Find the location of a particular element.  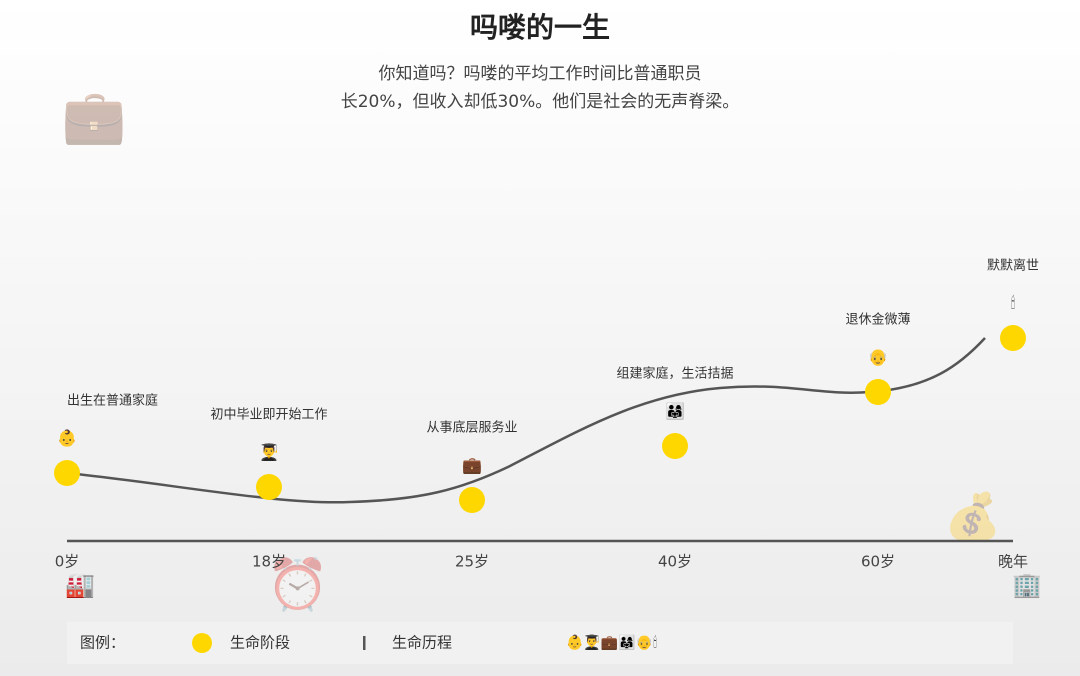

legend-label: 生命历程 is located at coordinates (422, 643).